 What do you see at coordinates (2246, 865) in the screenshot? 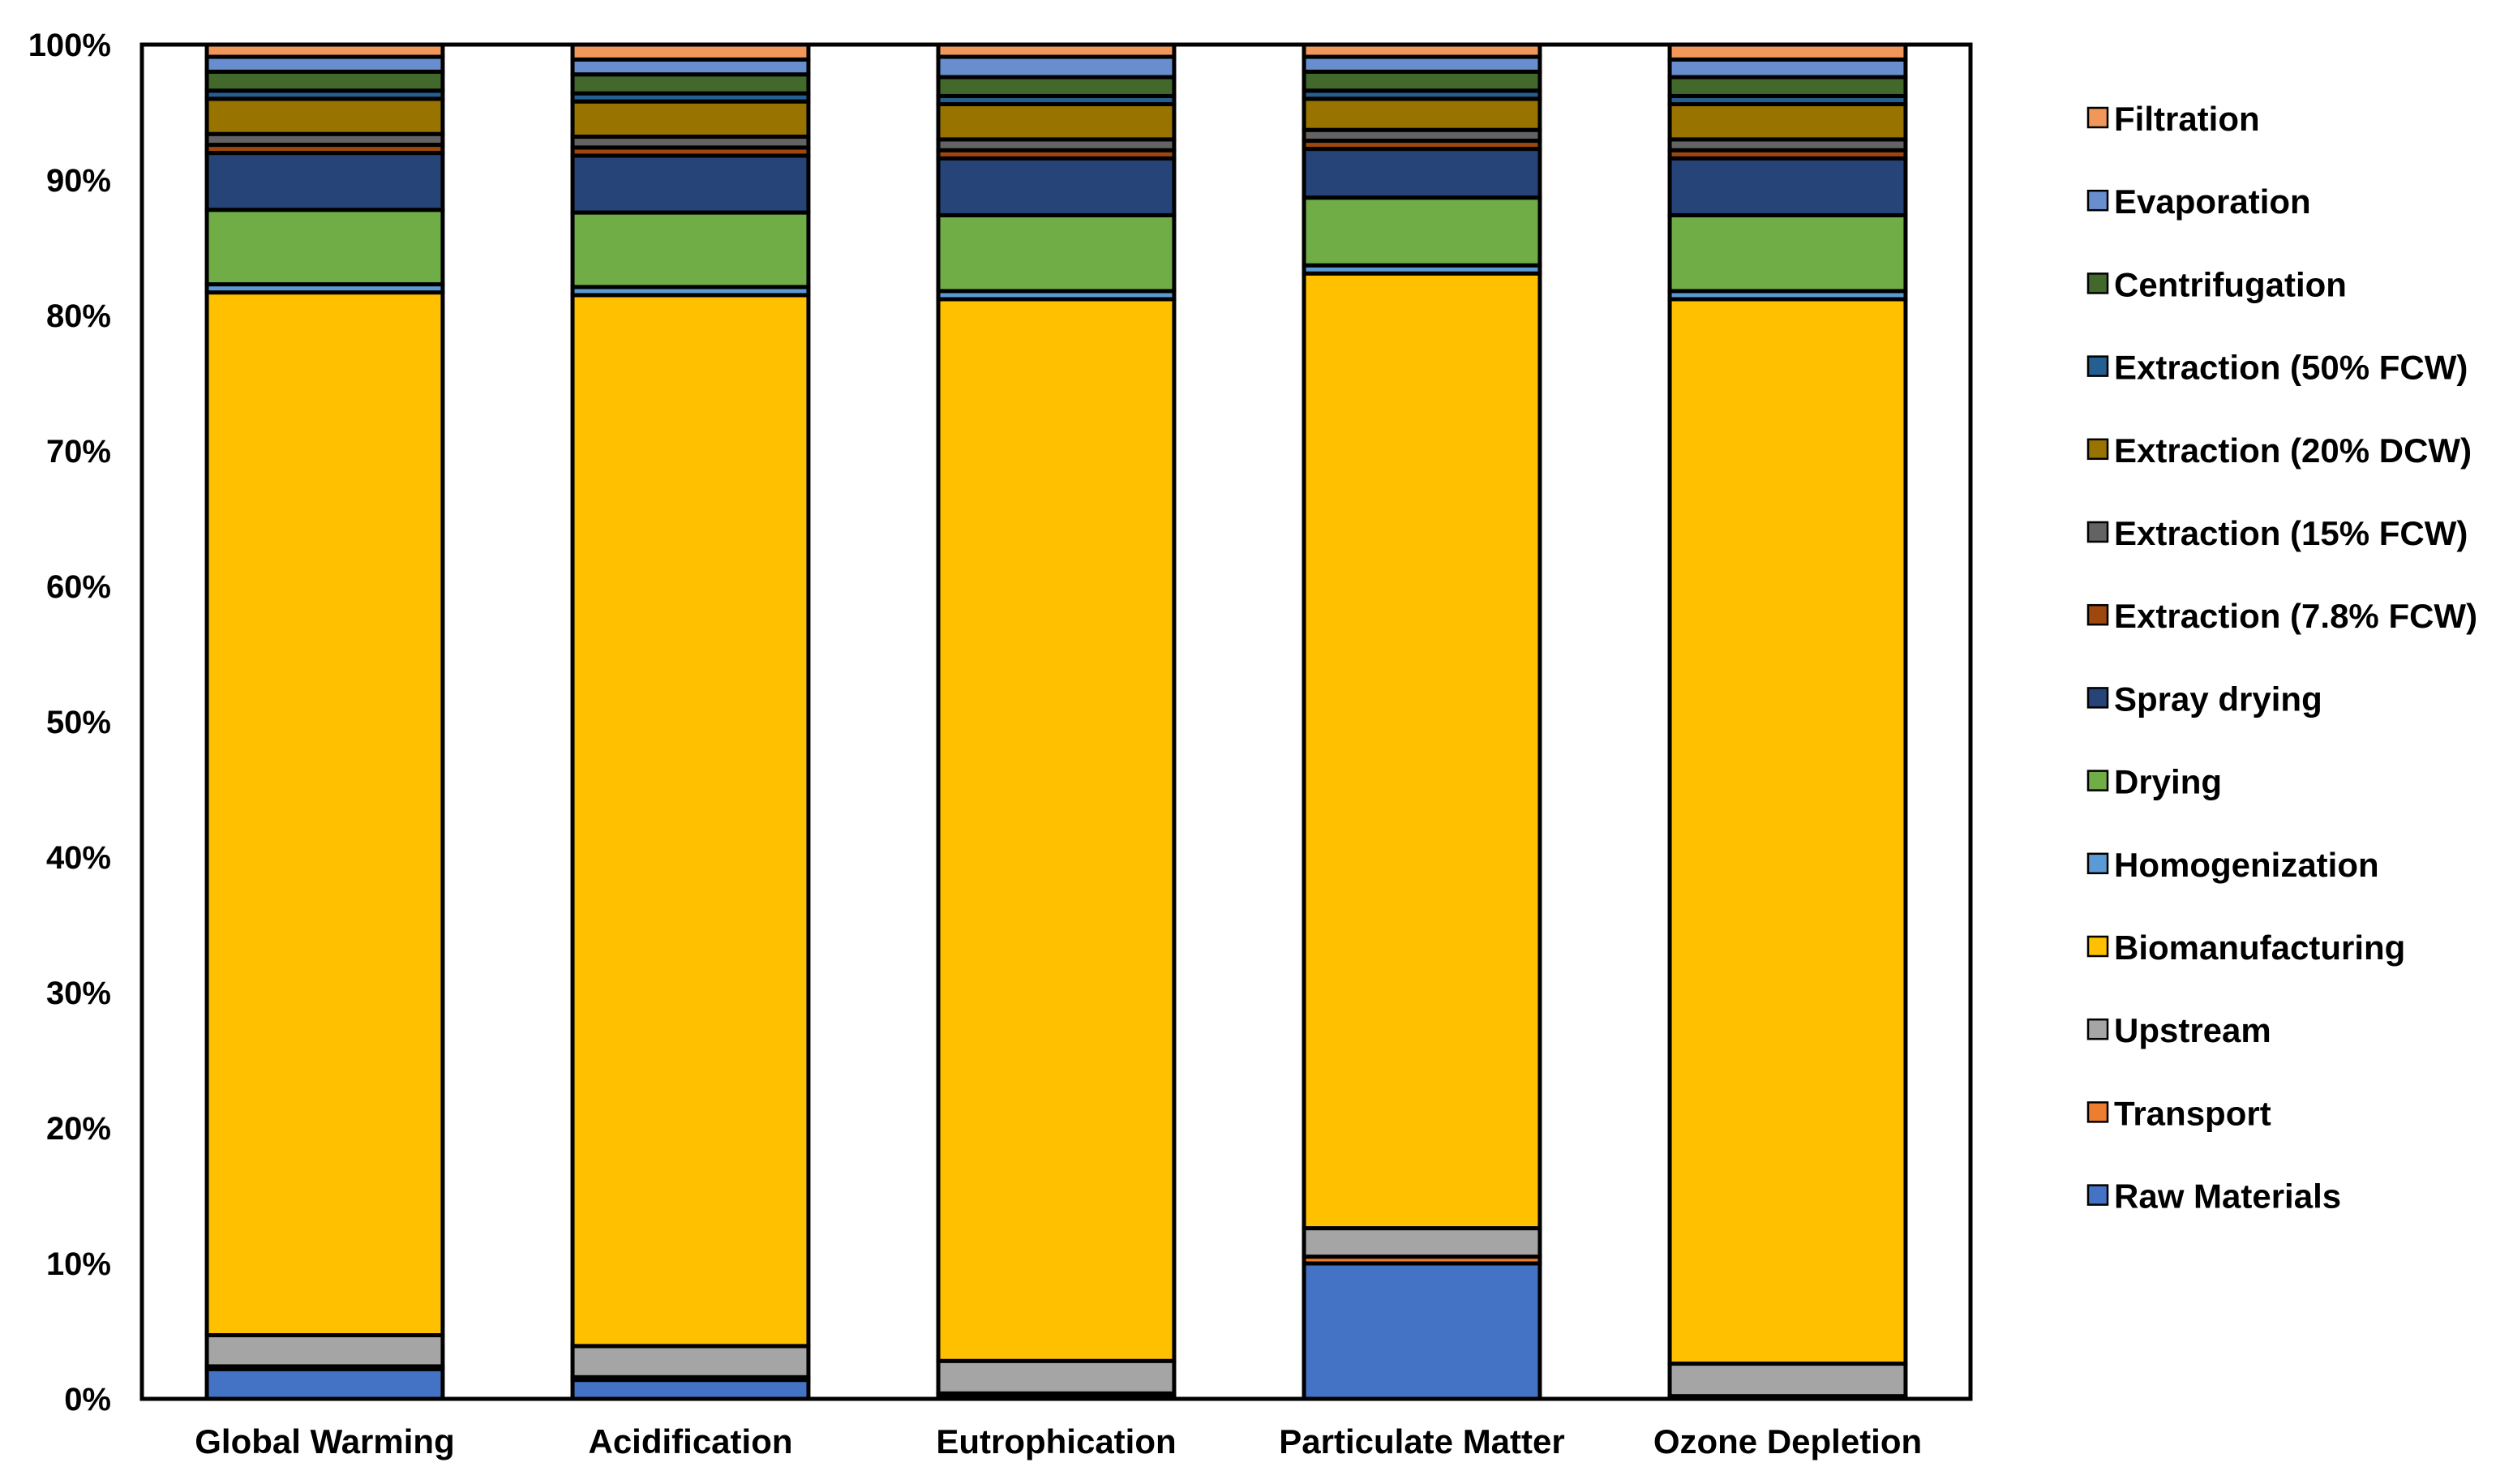
I see `legend-label: Homogenization` at bounding box center [2246, 865].